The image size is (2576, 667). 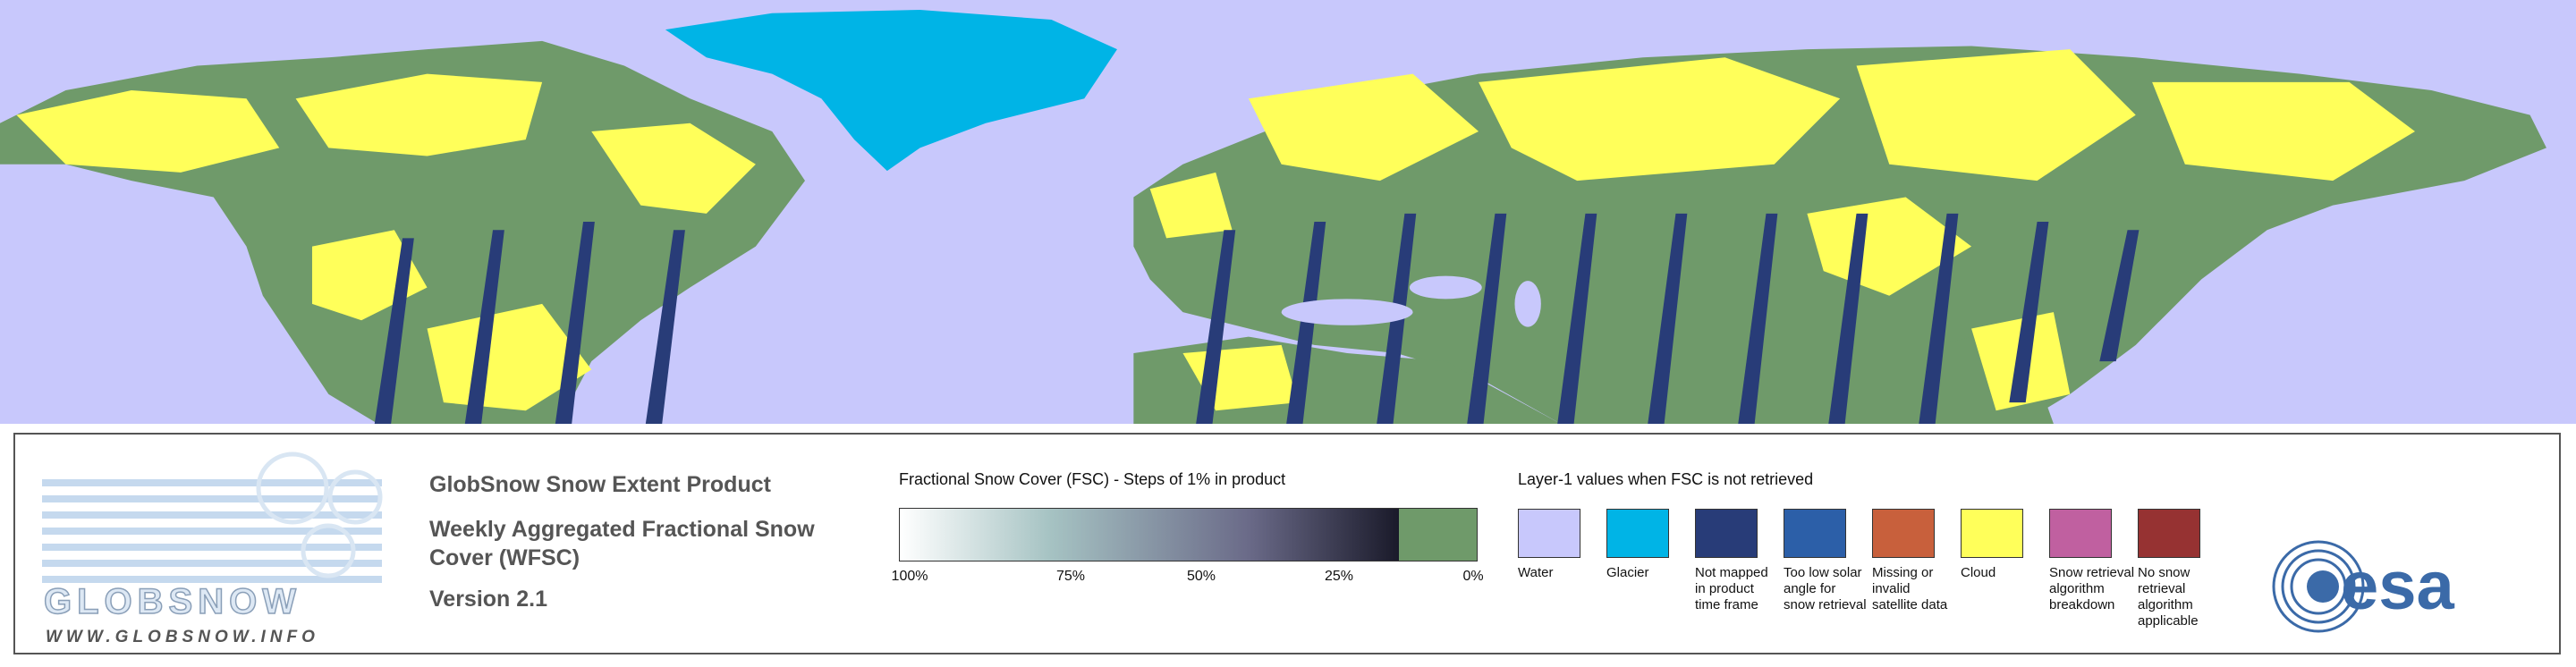 What do you see at coordinates (1910, 589) in the screenshot?
I see `legend-label: Missing or invalid satellite data` at bounding box center [1910, 589].